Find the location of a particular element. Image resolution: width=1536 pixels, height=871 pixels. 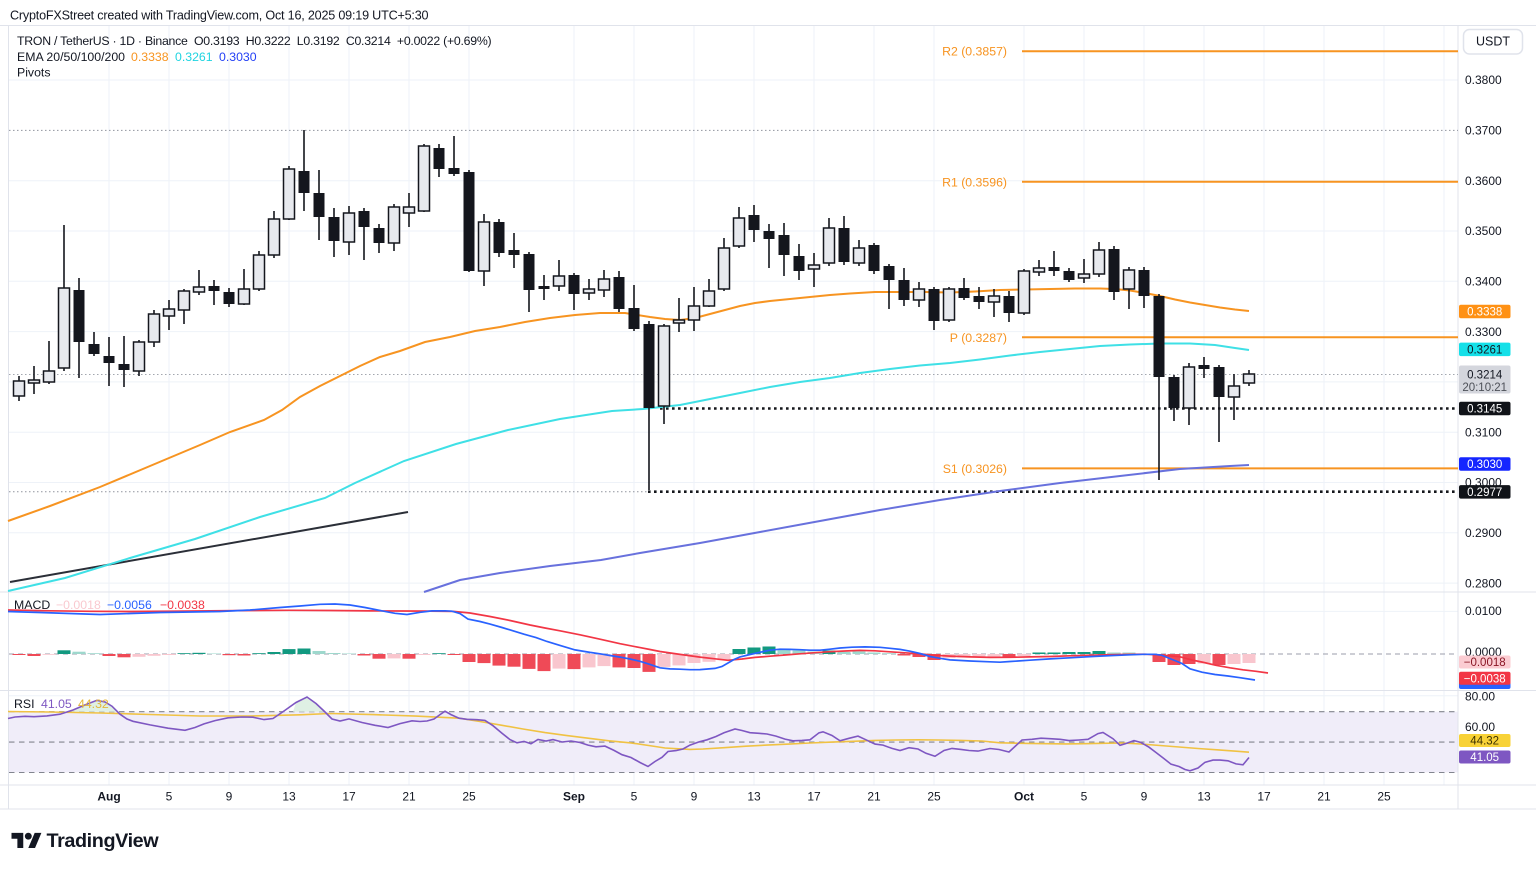

svg-text: R1 (0.3596) is located at coordinates (974, 182).